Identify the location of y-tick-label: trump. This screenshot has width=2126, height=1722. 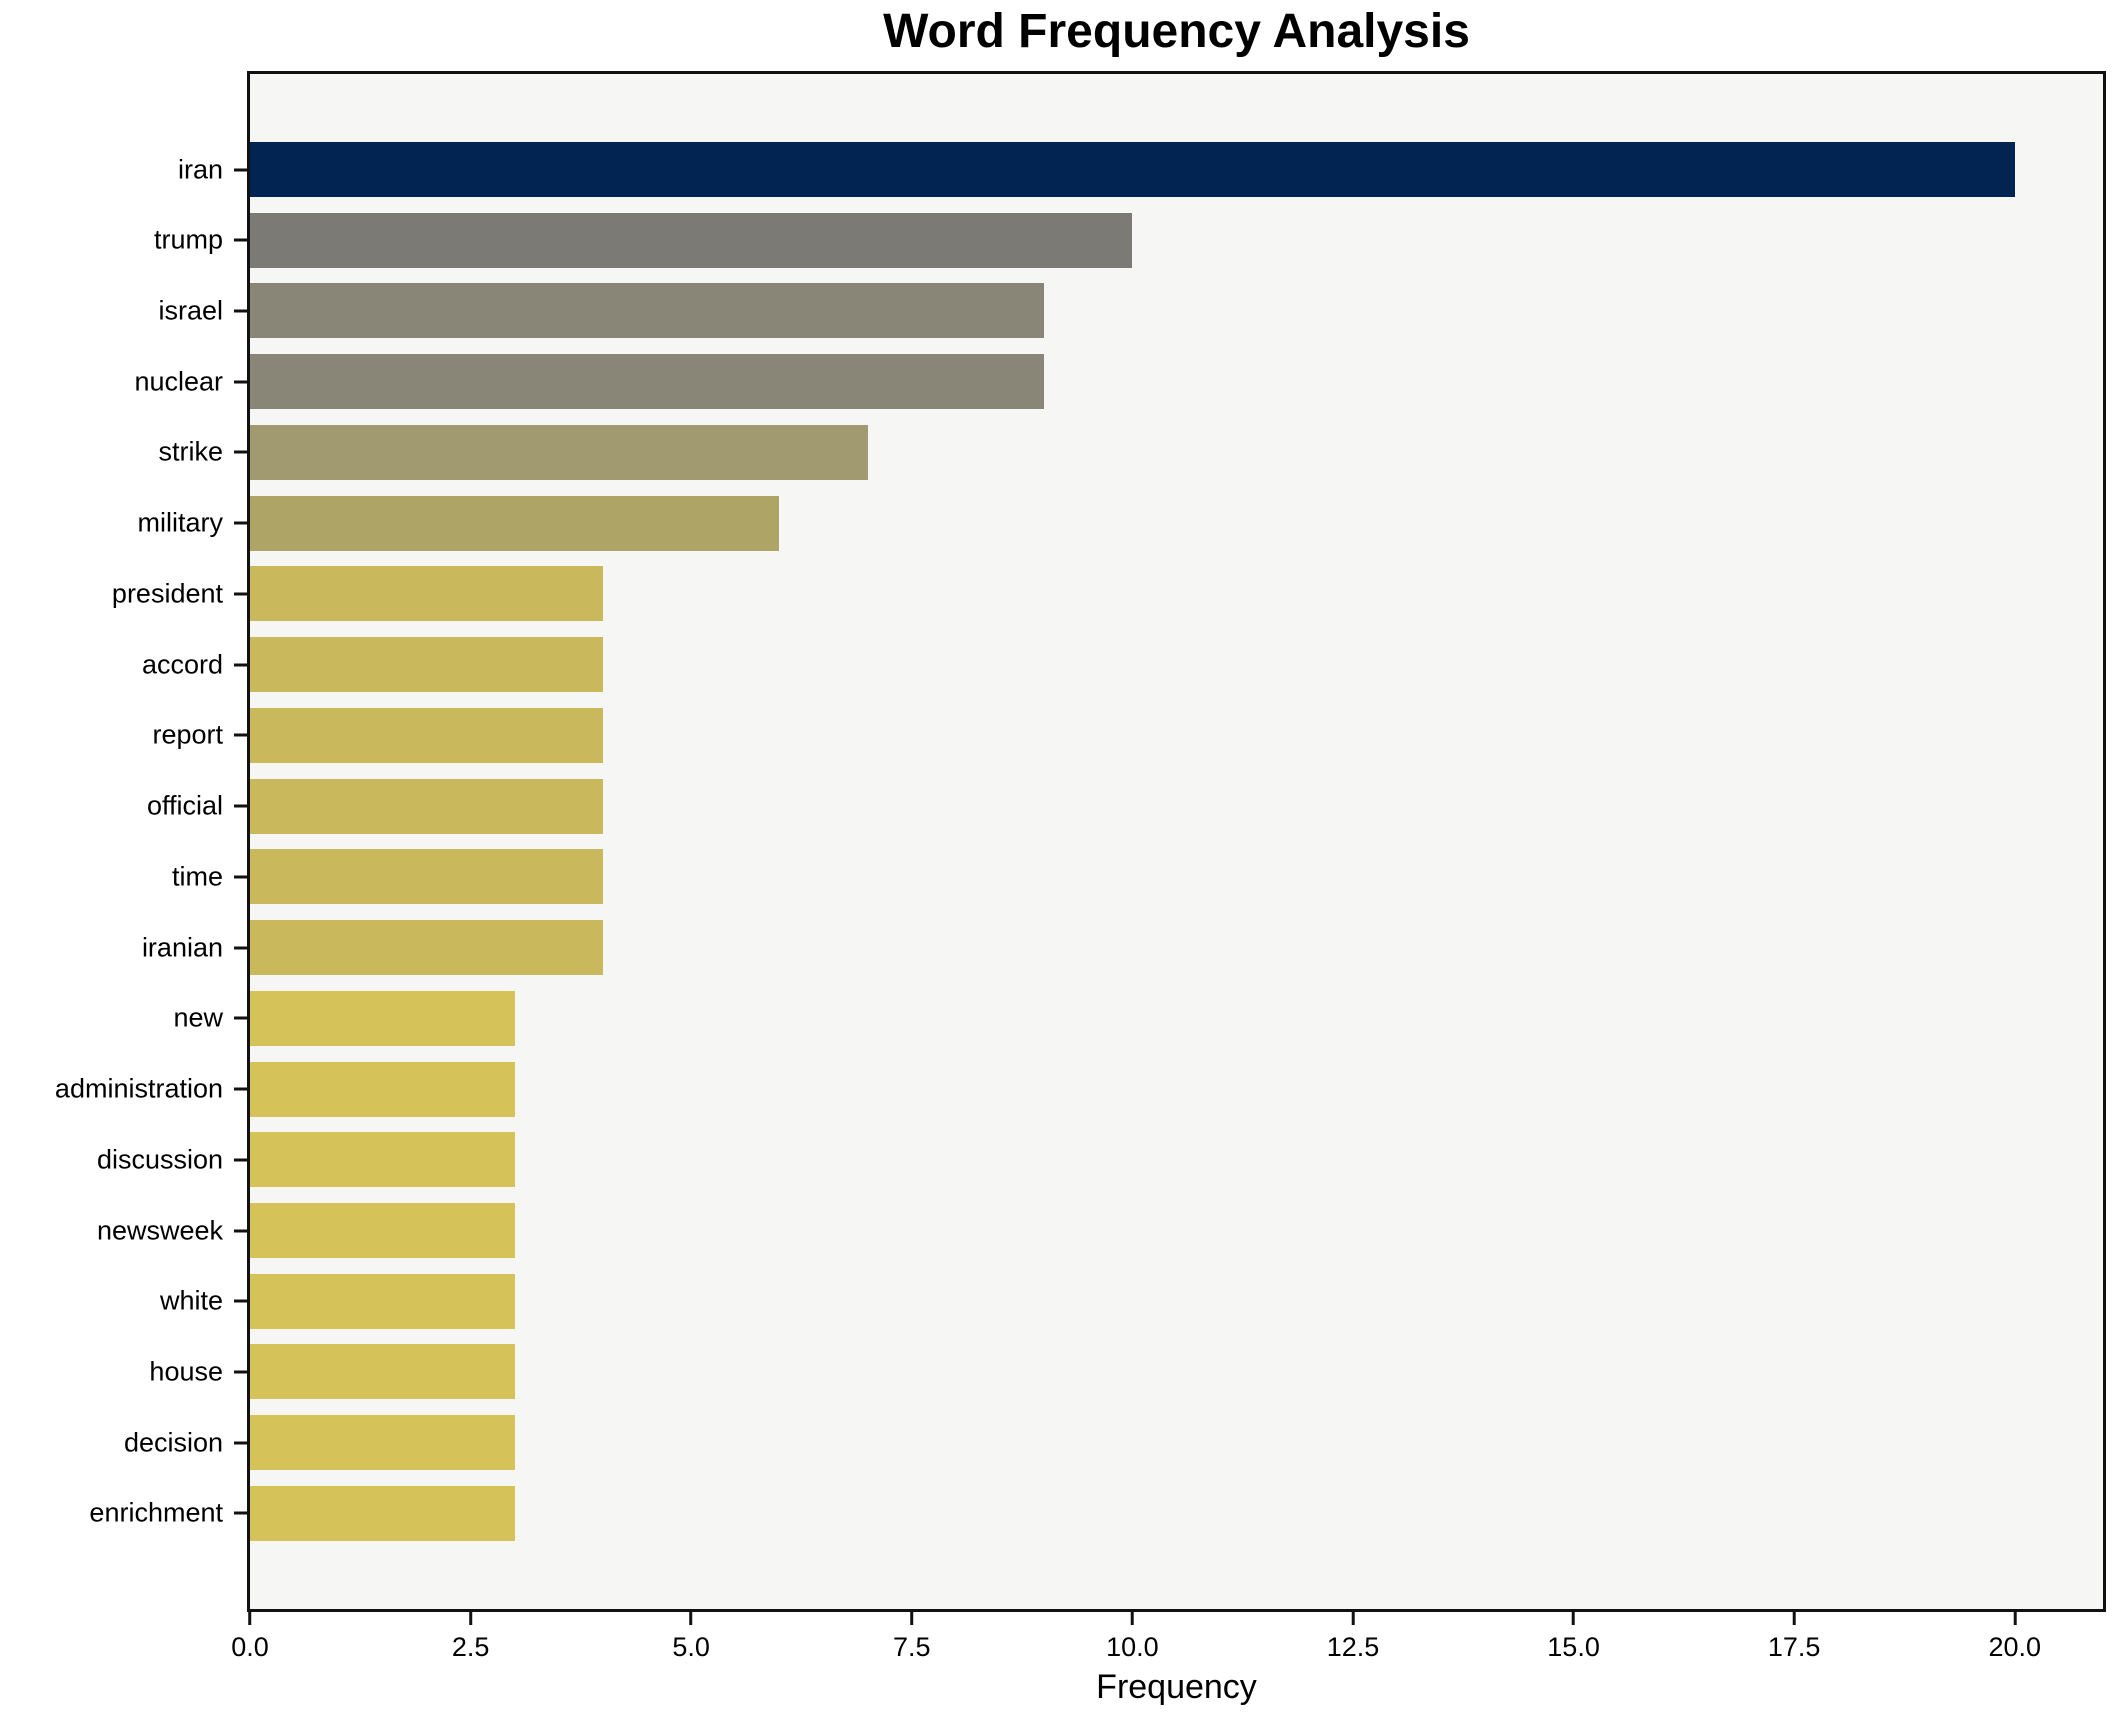
(188, 239).